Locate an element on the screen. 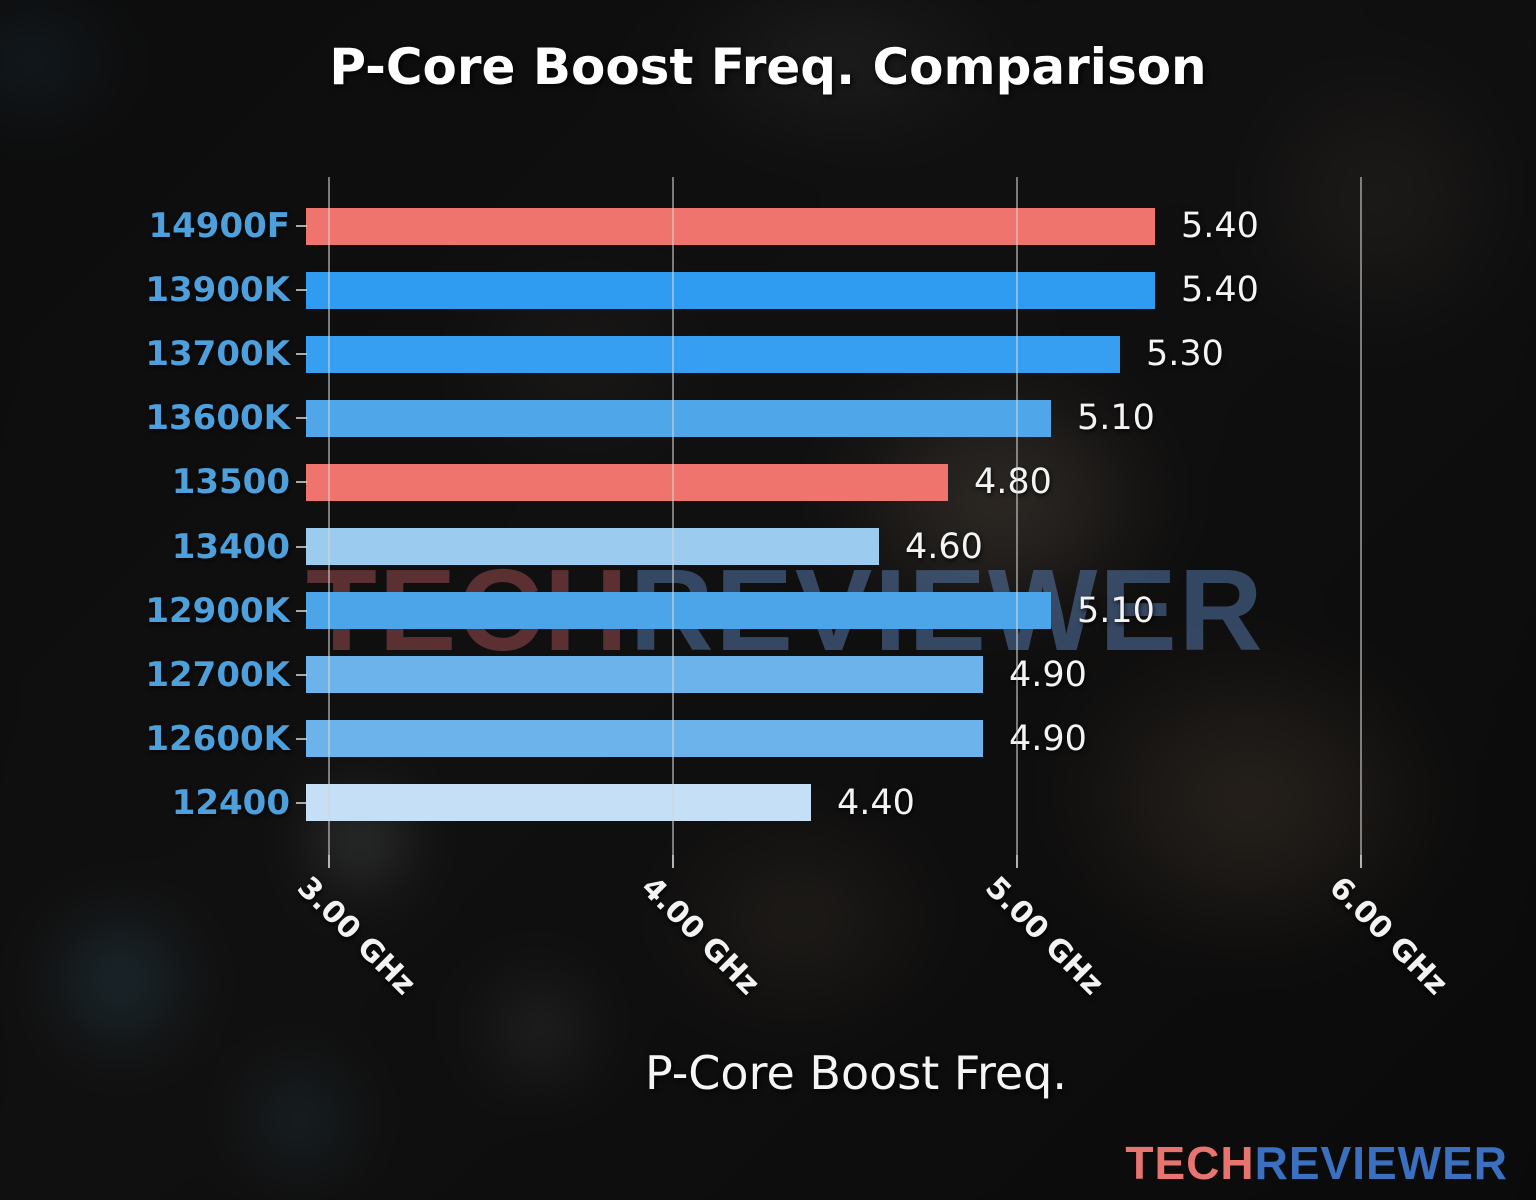 Image resolution: width=1536 pixels, height=1200 pixels. bar-value-label: 5.30 is located at coordinates (1185, 354).